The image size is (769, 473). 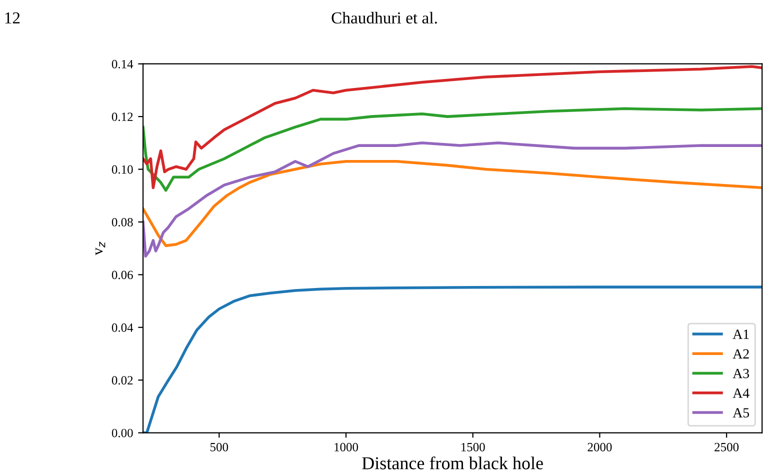 What do you see at coordinates (12, 18) in the screenshot?
I see `text: 12` at bounding box center [12, 18].